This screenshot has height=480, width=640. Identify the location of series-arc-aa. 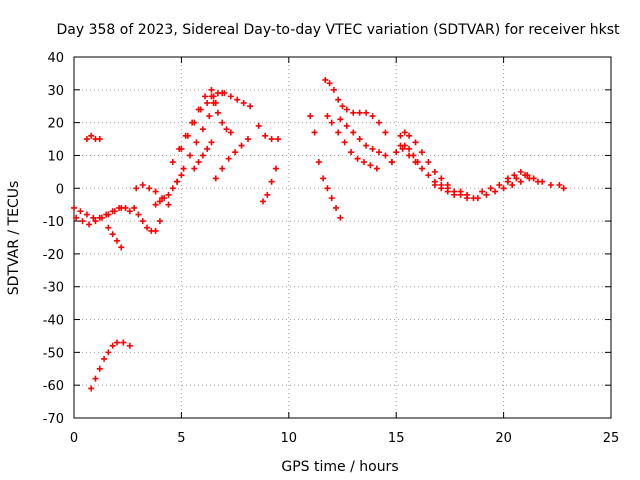
(507, 188).